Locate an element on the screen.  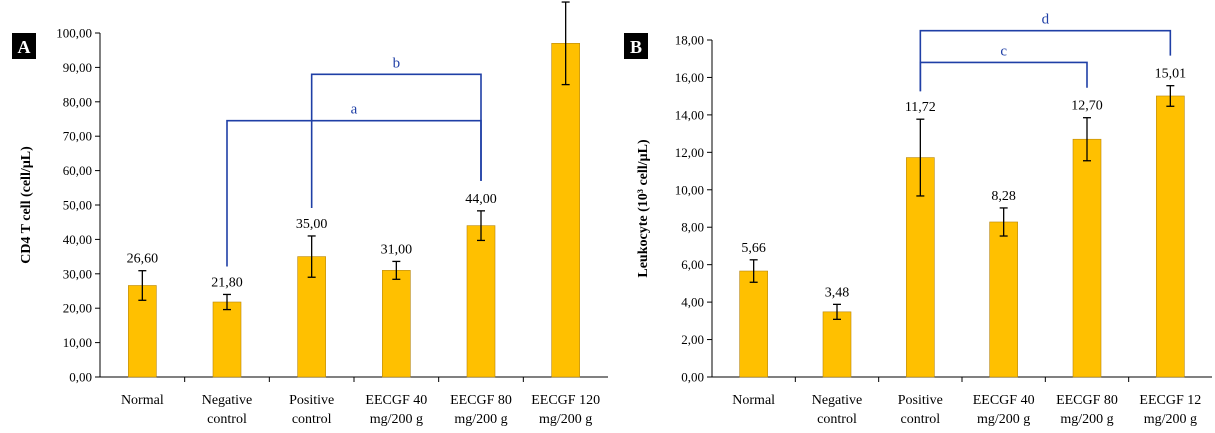
data-label: 21,80 is located at coordinates (227, 282).